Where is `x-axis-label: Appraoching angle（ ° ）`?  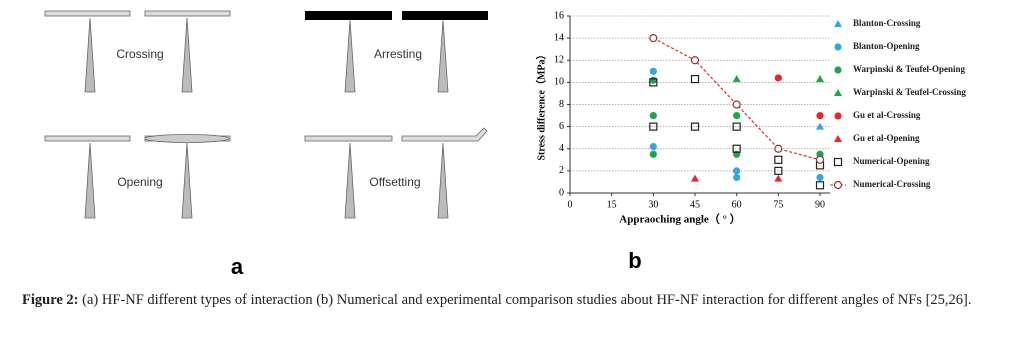 x-axis-label: Appraoching angle（ ° ） is located at coordinates (679, 219).